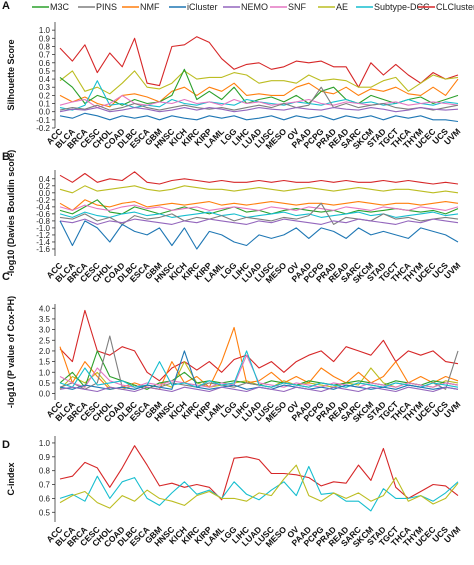  What do you see at coordinates (45, 351) in the screenshot?
I see `y-tick-label: 2.0` at bounding box center [45, 351].